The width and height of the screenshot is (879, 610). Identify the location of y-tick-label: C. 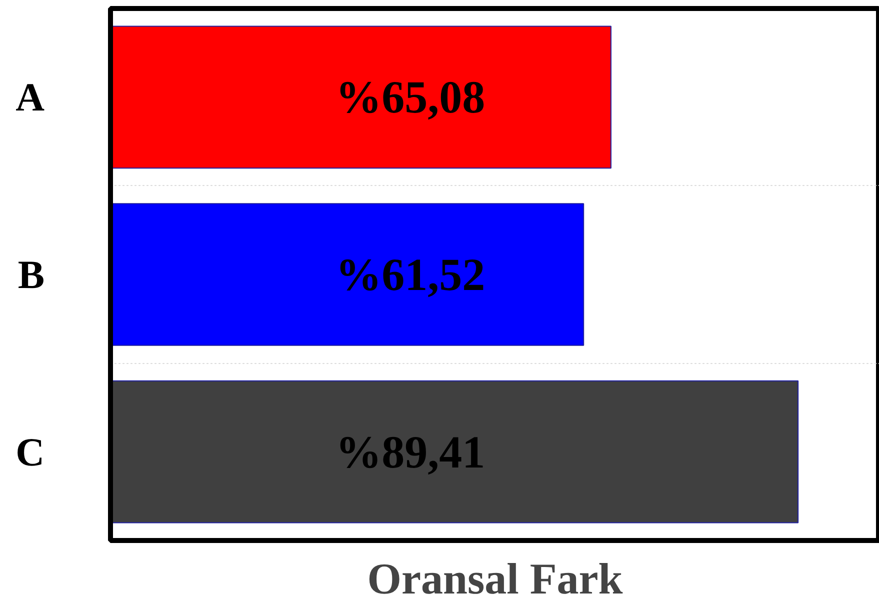
(30, 451).